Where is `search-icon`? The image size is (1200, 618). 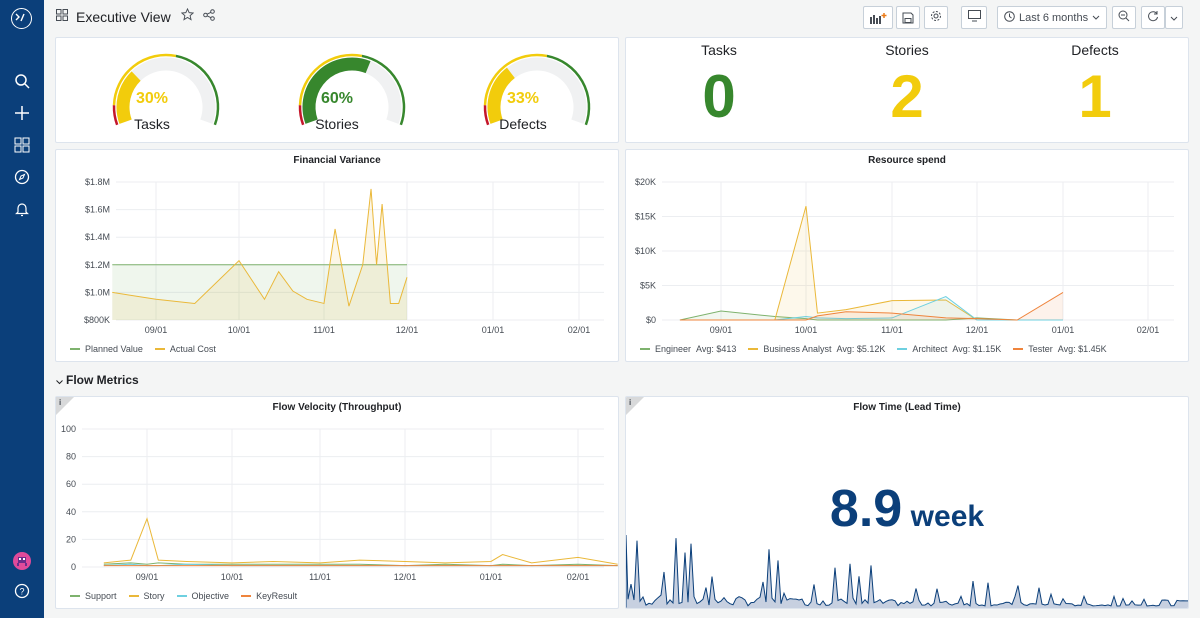
search-icon is located at coordinates (22, 81).